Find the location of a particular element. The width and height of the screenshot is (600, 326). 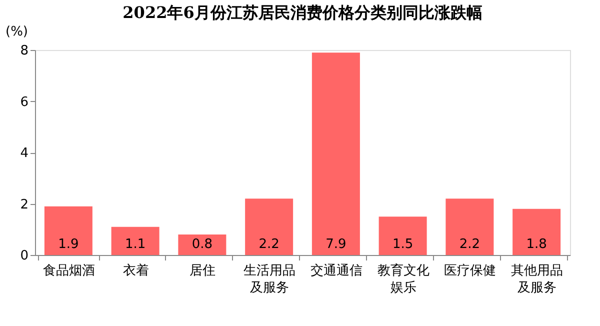

x-tick-label: 医疗保健 is located at coordinates (470, 271).